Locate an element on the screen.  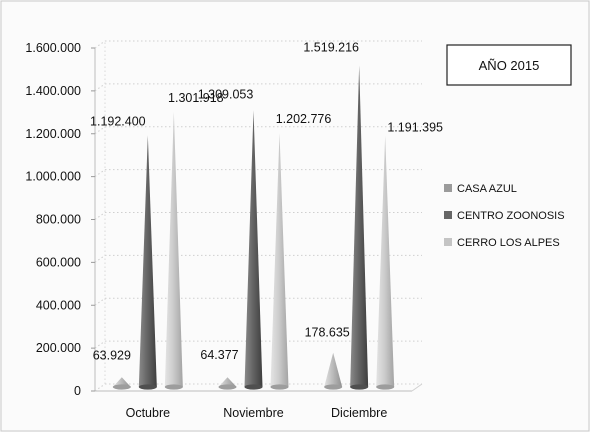
legend-label: CERRO LOS ALPES is located at coordinates (508, 243).